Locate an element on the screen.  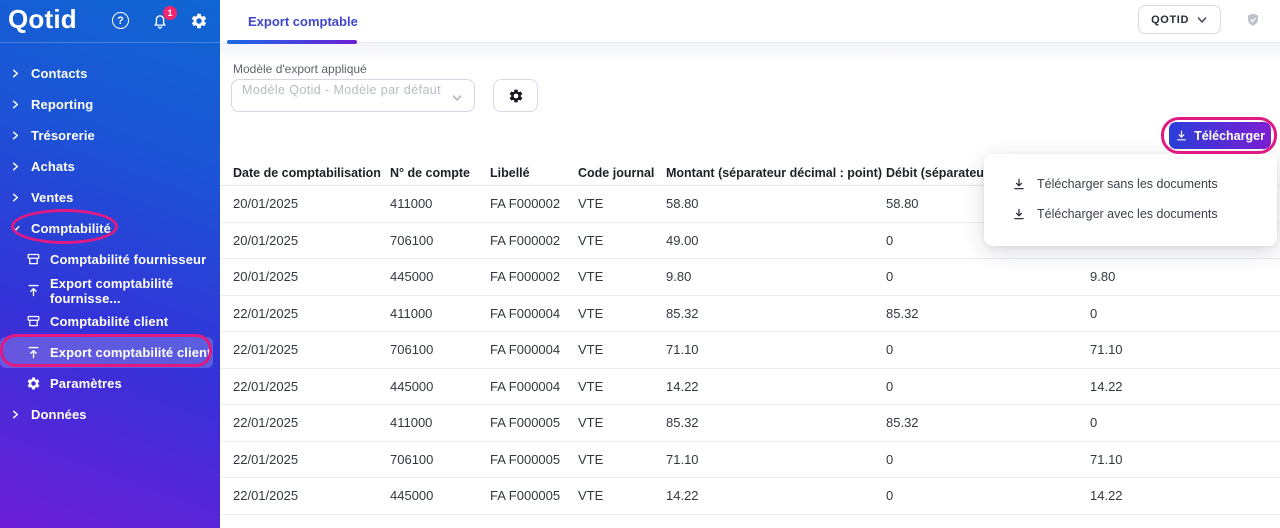
sidebar-item-contacts: Contacts is located at coordinates (110, 73).